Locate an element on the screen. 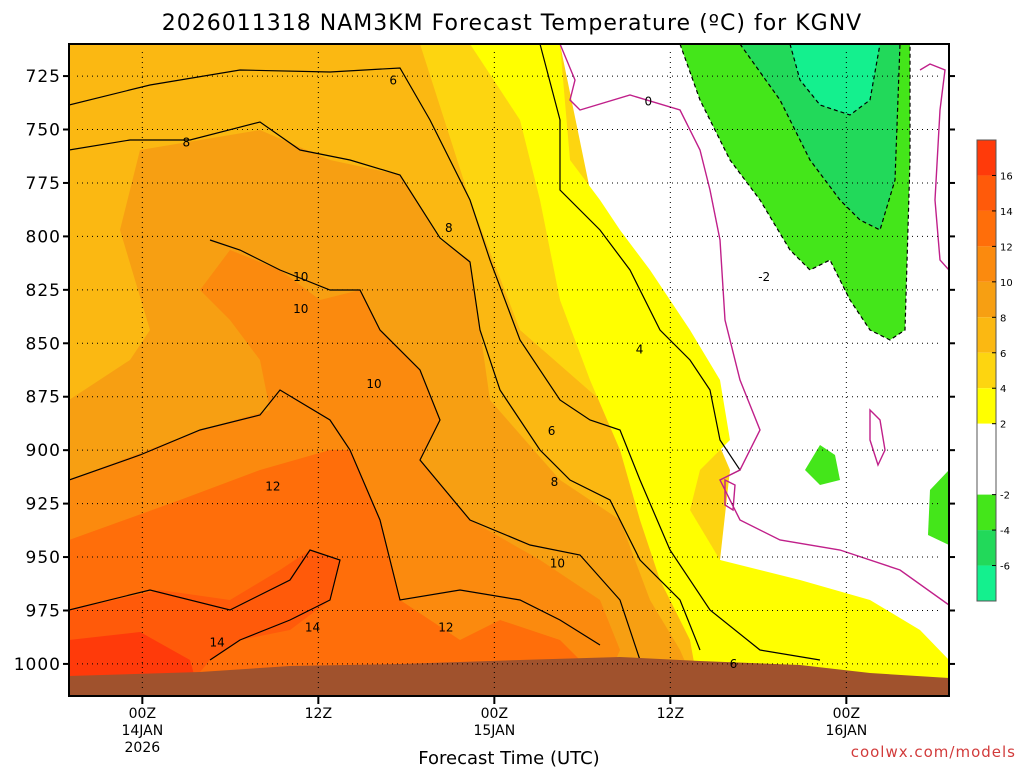 This screenshot has width=1024, height=768. colorbar-tick-label: -2 is located at coordinates (1005, 496).